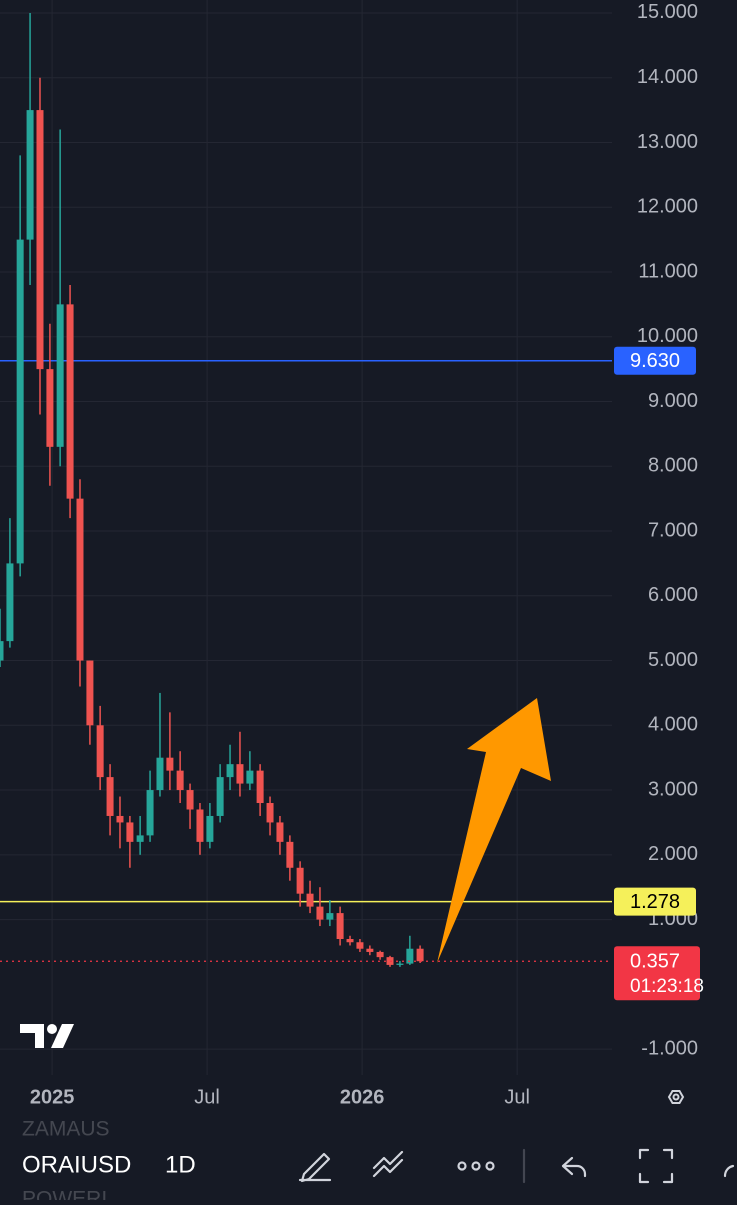 The height and width of the screenshot is (1205, 737). What do you see at coordinates (673, 660) in the screenshot?
I see `y-tick-label: 5.000` at bounding box center [673, 660].